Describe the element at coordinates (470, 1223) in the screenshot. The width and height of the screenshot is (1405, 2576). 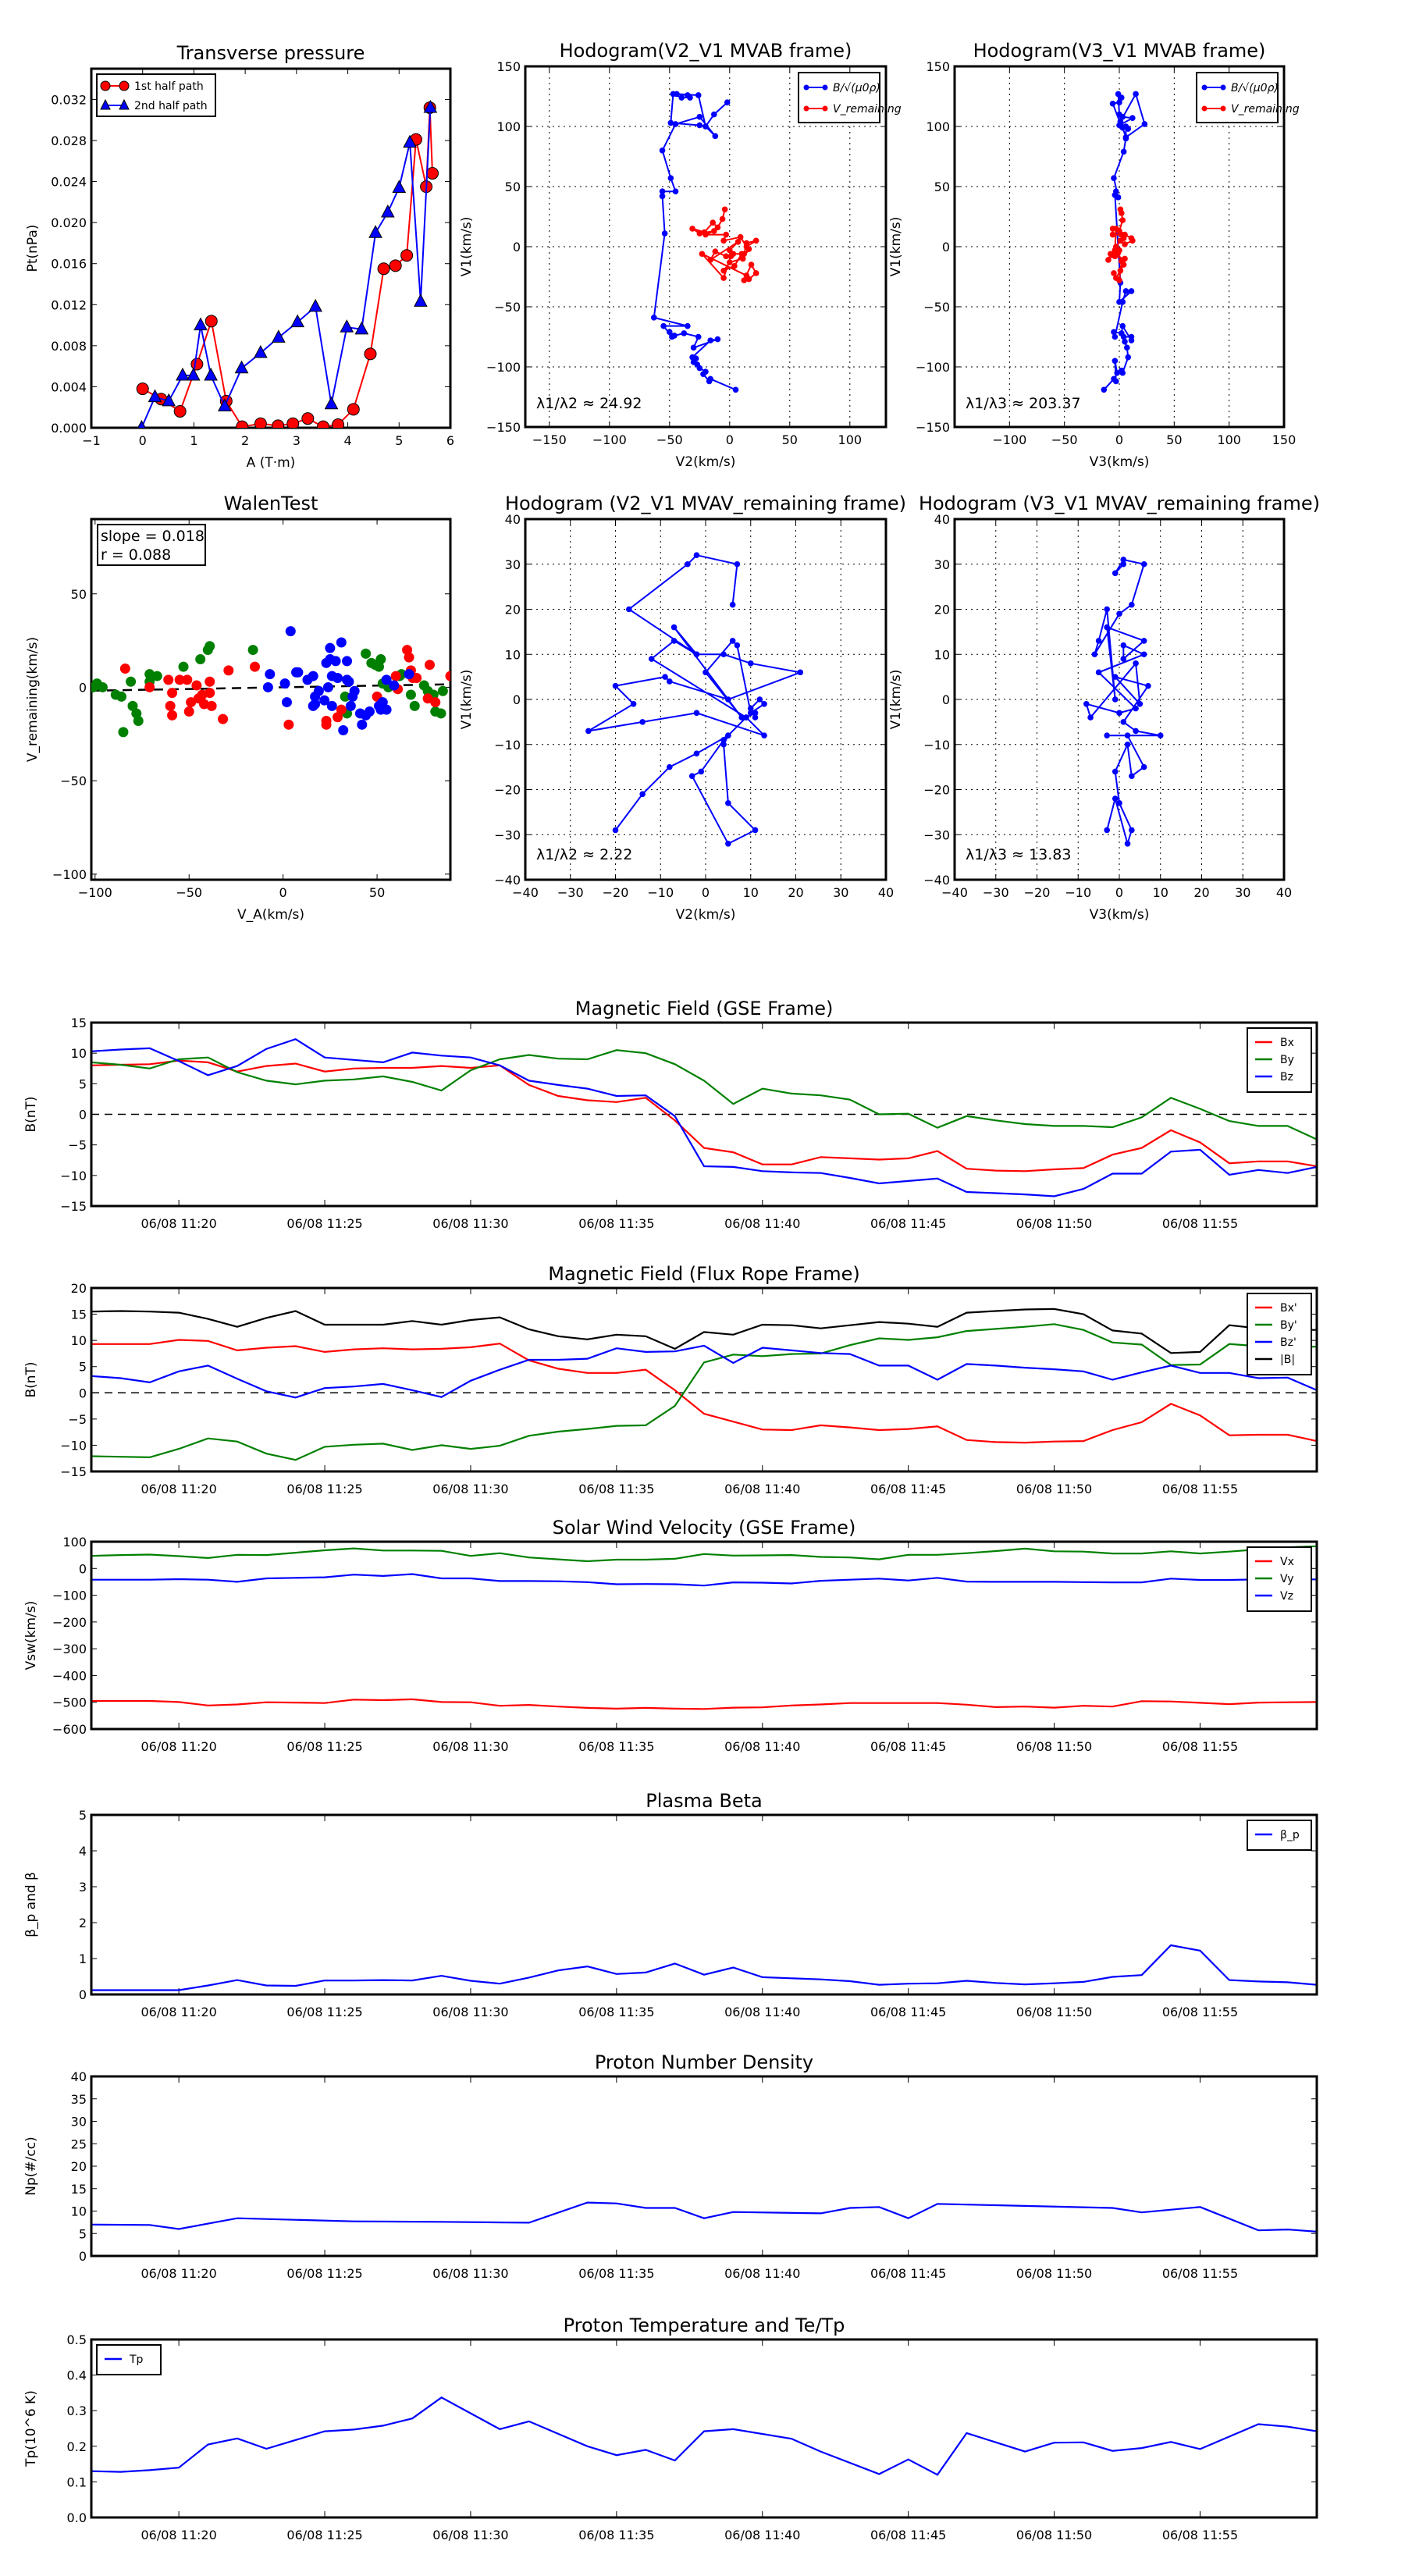
I see `x-tick-label: 06/08 11:30` at that location.